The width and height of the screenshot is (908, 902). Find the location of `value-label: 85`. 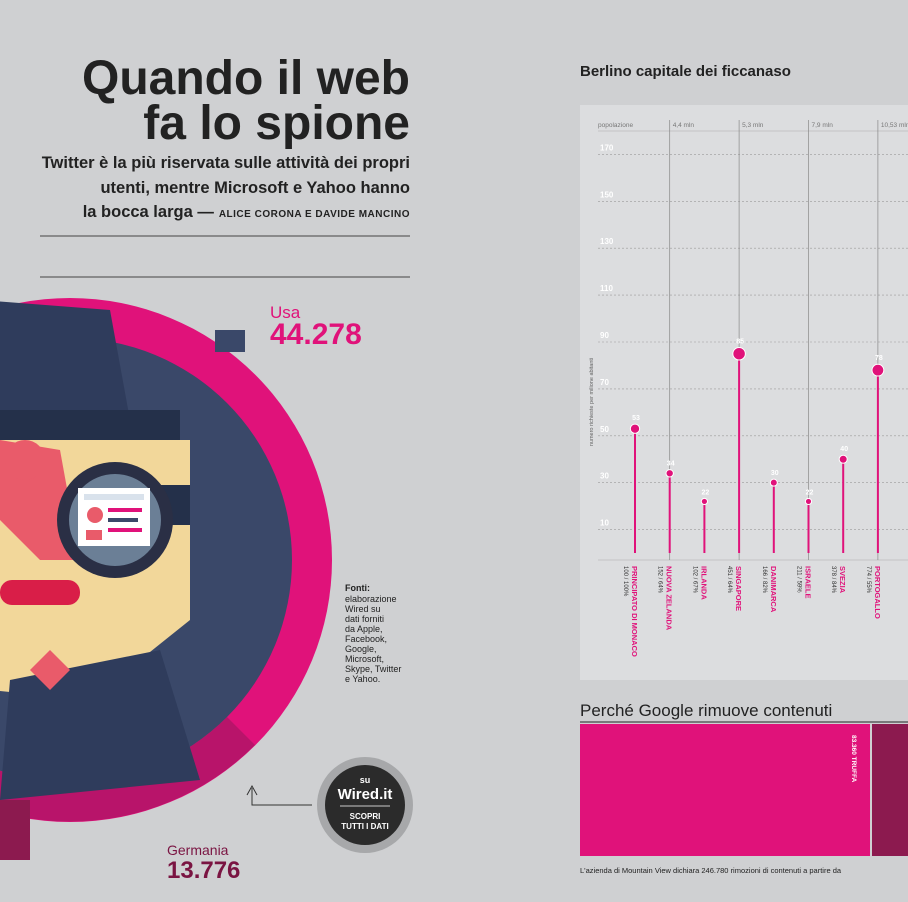

value-label: 85 is located at coordinates (740, 341).